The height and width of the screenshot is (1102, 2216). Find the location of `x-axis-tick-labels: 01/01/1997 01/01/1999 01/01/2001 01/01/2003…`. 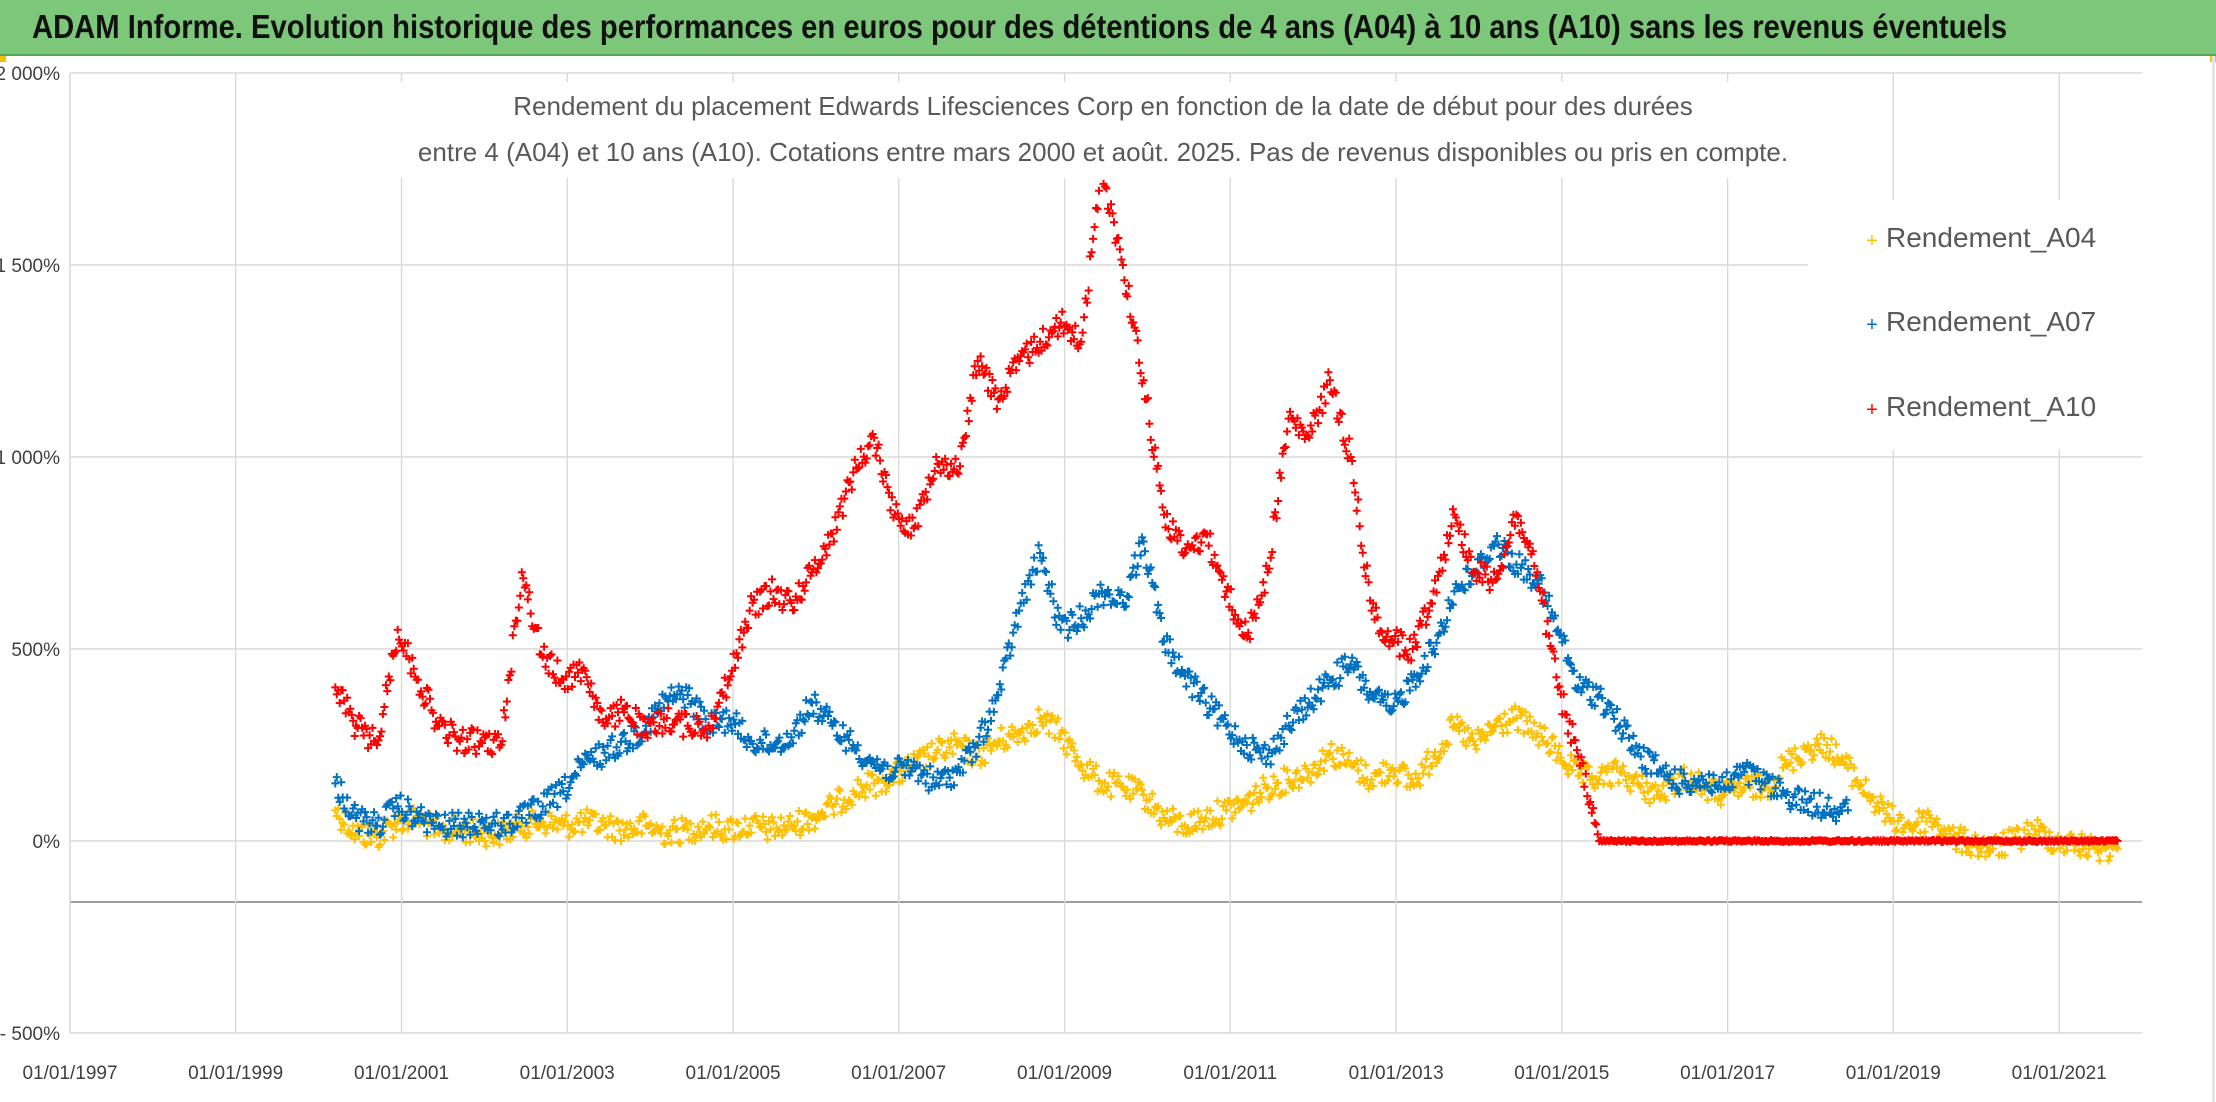

x-axis-tick-labels: 01/01/1997 01/01/1999 01/01/2001 01/01/2003… is located at coordinates (1064, 1073).